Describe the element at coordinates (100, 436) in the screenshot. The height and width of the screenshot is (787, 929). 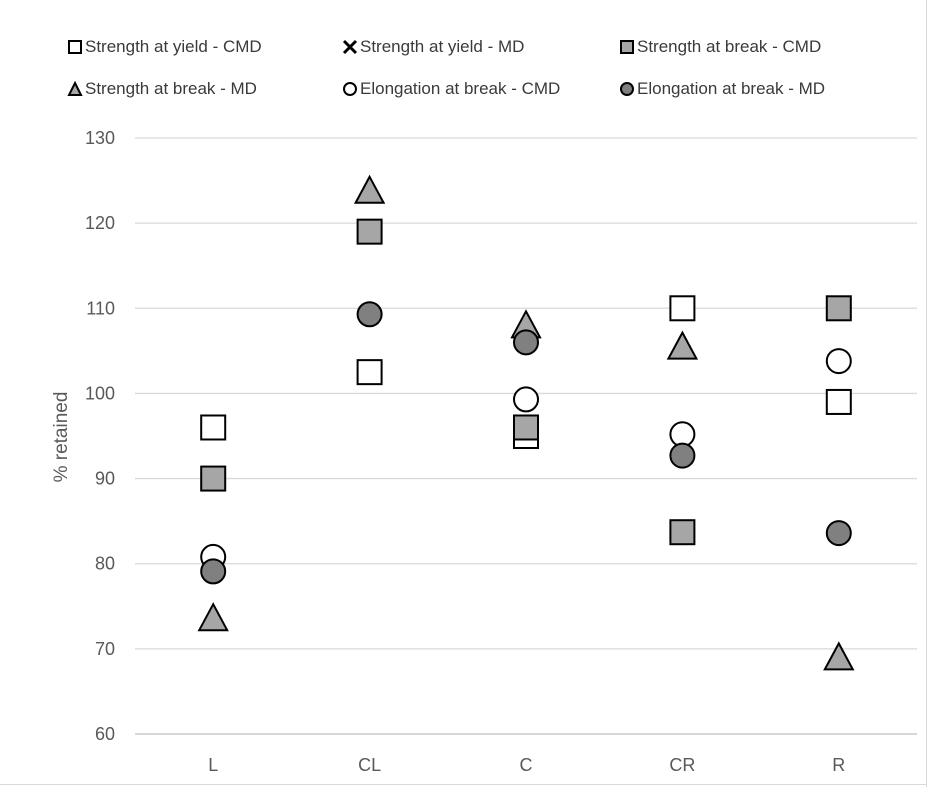
I see `y-tick-labels: 60 70 80 90 100 110 120 130` at that location.